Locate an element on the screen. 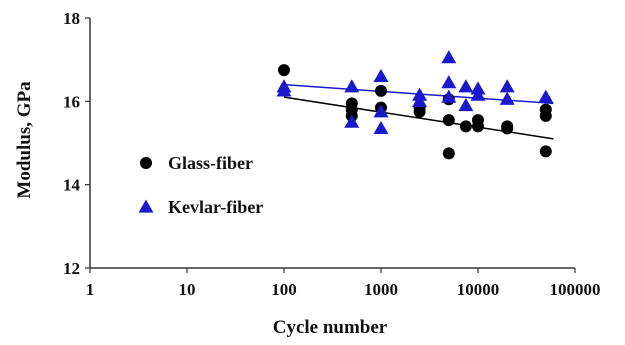  x-tick-label: 100000 is located at coordinates (575, 289).